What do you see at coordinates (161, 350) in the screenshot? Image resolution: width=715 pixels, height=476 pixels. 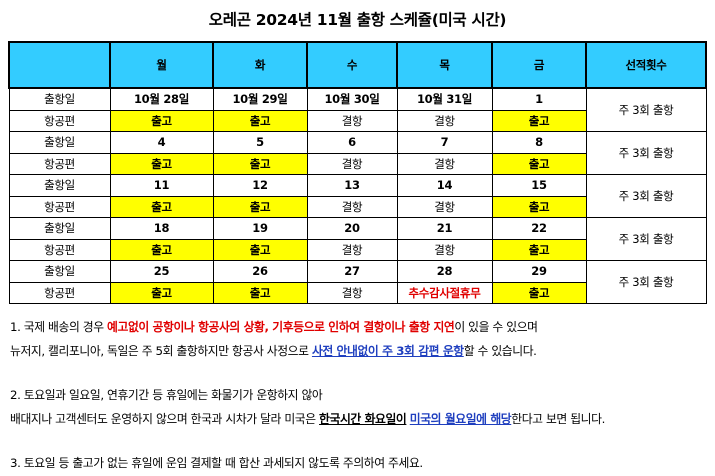 I see `note-text: 뉴저지, 캘리포니아, 독일은 주 5회 출항하지만 항공사 사정으로` at bounding box center [161, 350].